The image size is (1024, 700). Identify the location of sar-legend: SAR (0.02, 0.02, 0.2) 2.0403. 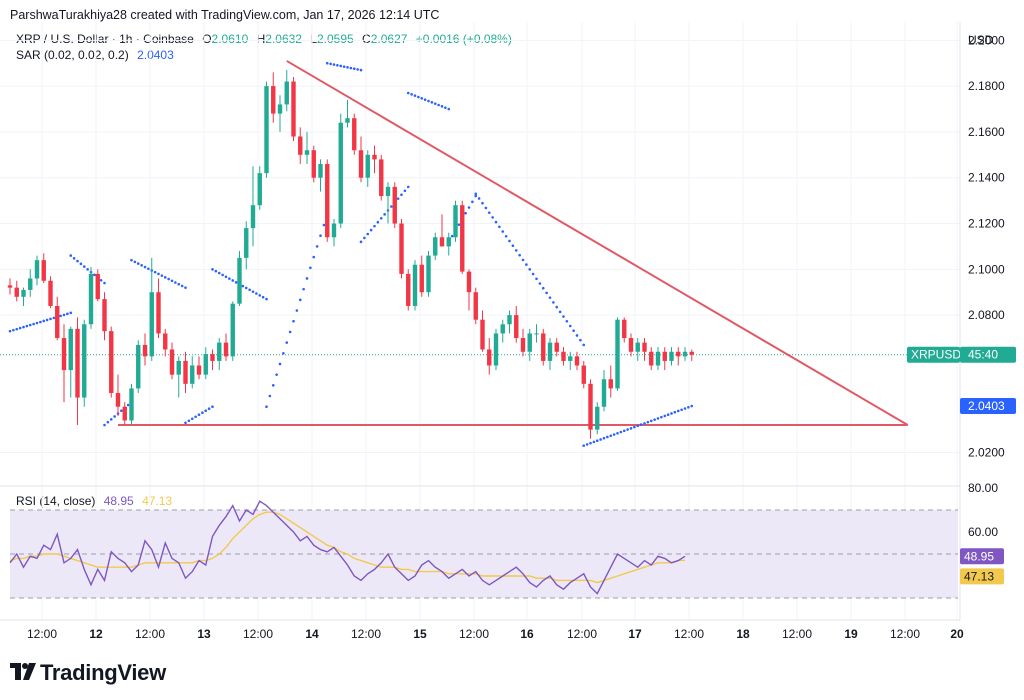
(95, 55).